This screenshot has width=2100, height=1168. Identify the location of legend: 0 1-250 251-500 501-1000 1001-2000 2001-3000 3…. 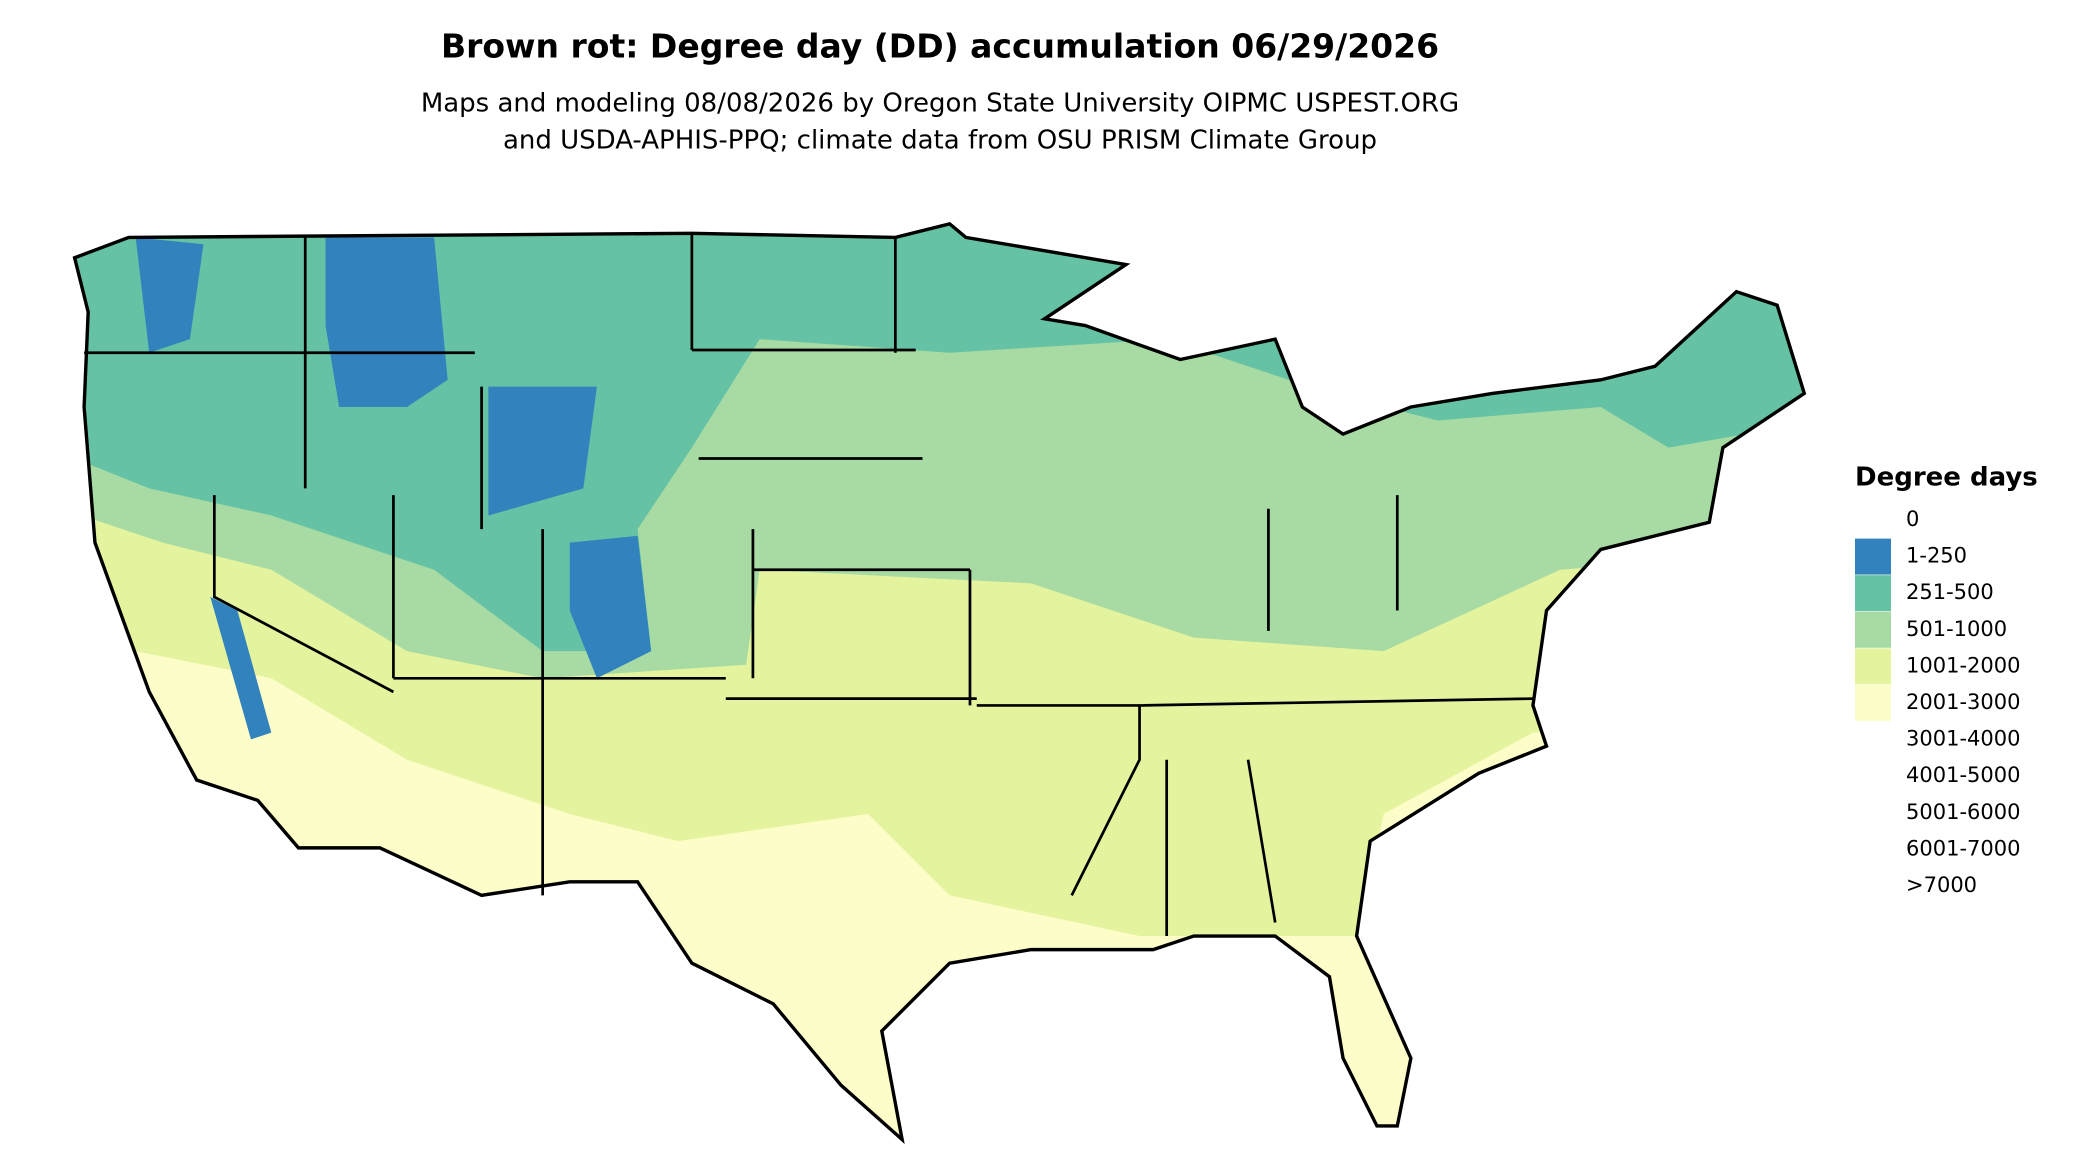
(1937, 703).